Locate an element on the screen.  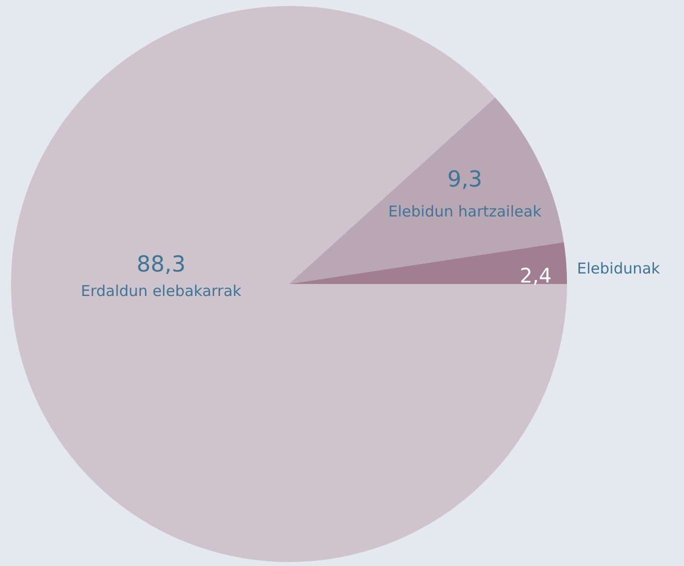
slice-label: Elebidunak is located at coordinates (618, 268).